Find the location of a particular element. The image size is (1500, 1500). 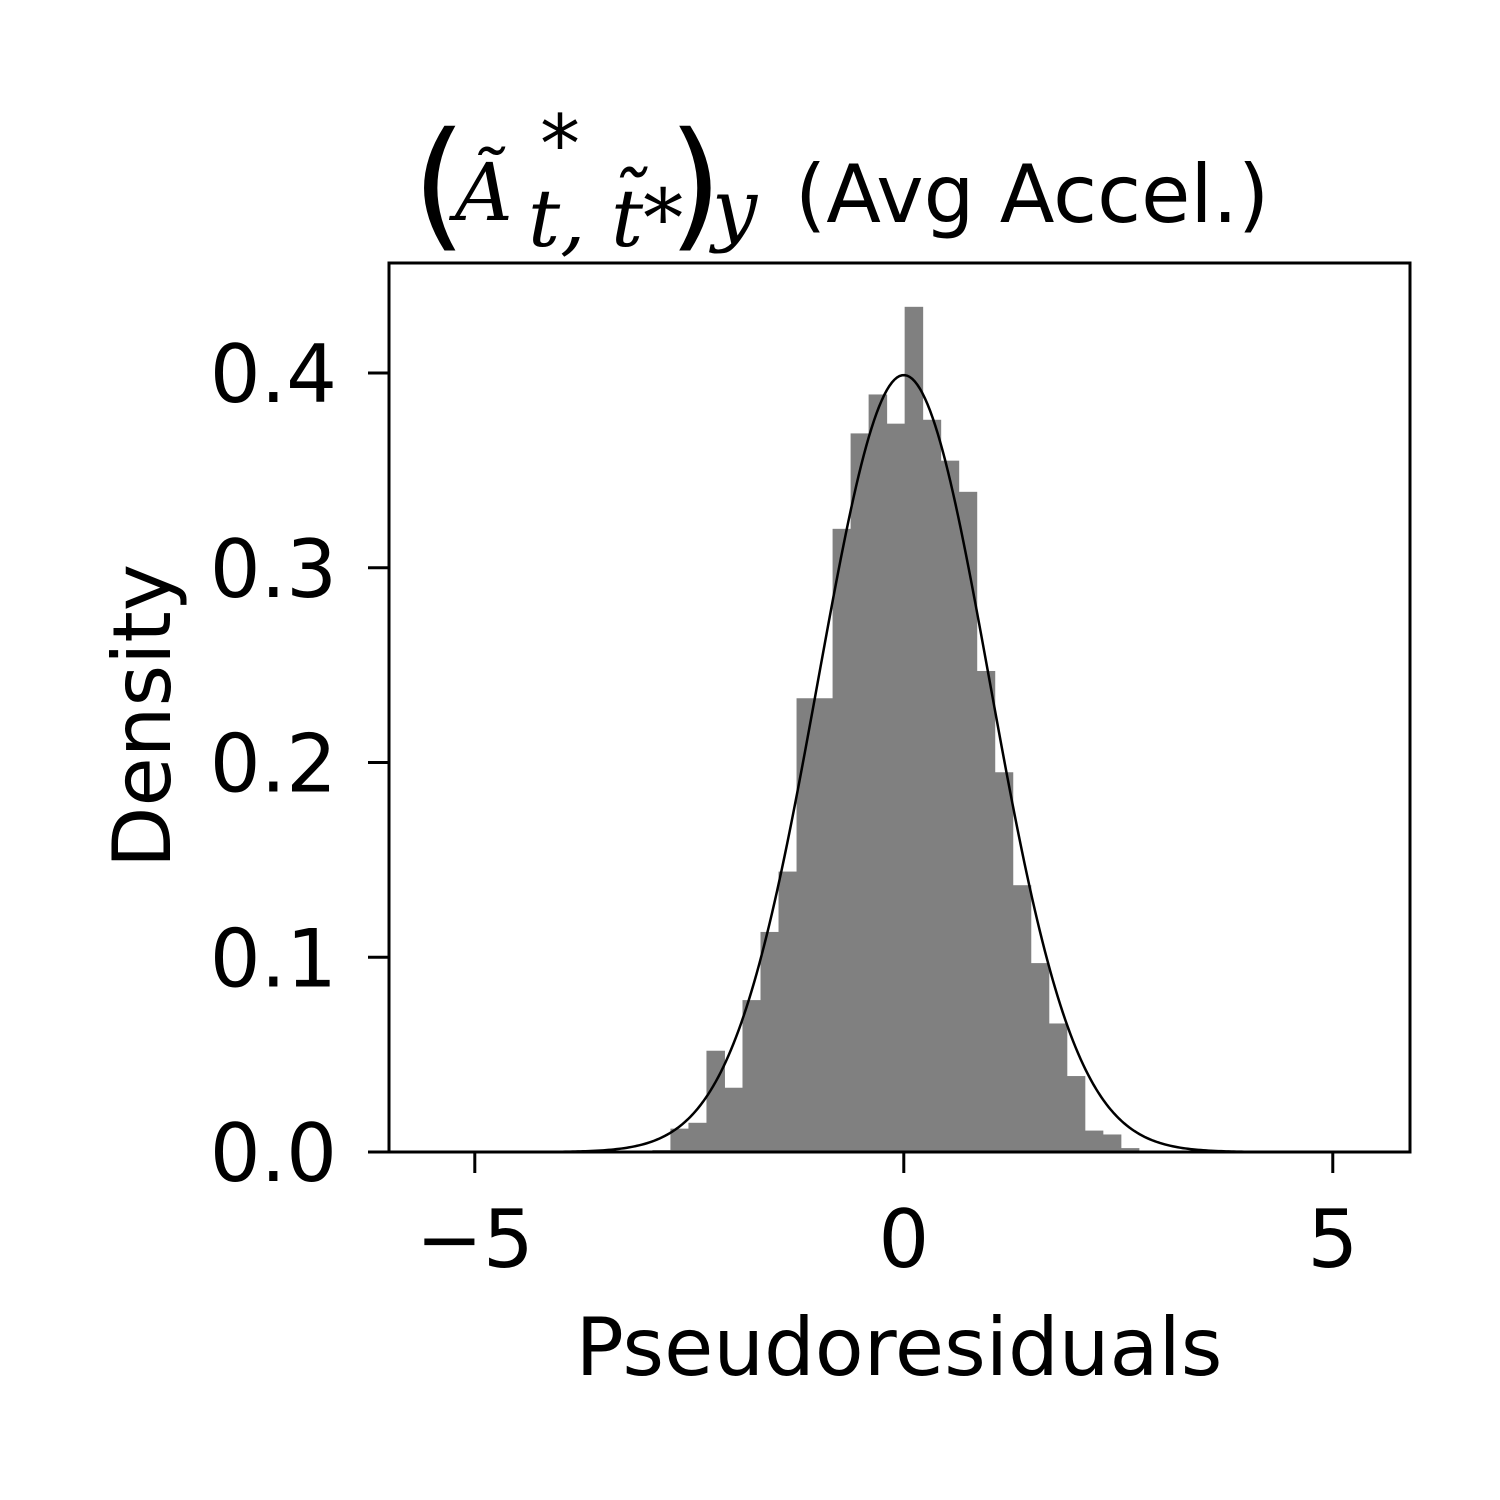

title-suffix: (Avg Accel.) is located at coordinates (1032, 194).